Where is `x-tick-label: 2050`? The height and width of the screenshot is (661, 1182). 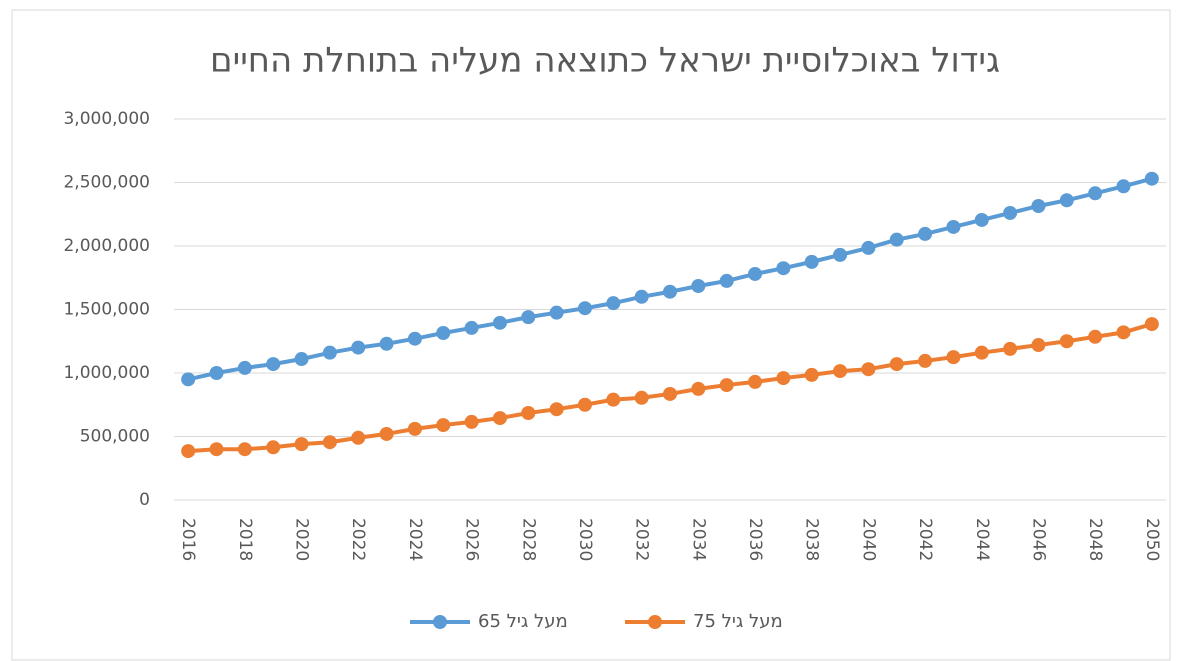
x-tick-label: 2050 is located at coordinates (1152, 539).